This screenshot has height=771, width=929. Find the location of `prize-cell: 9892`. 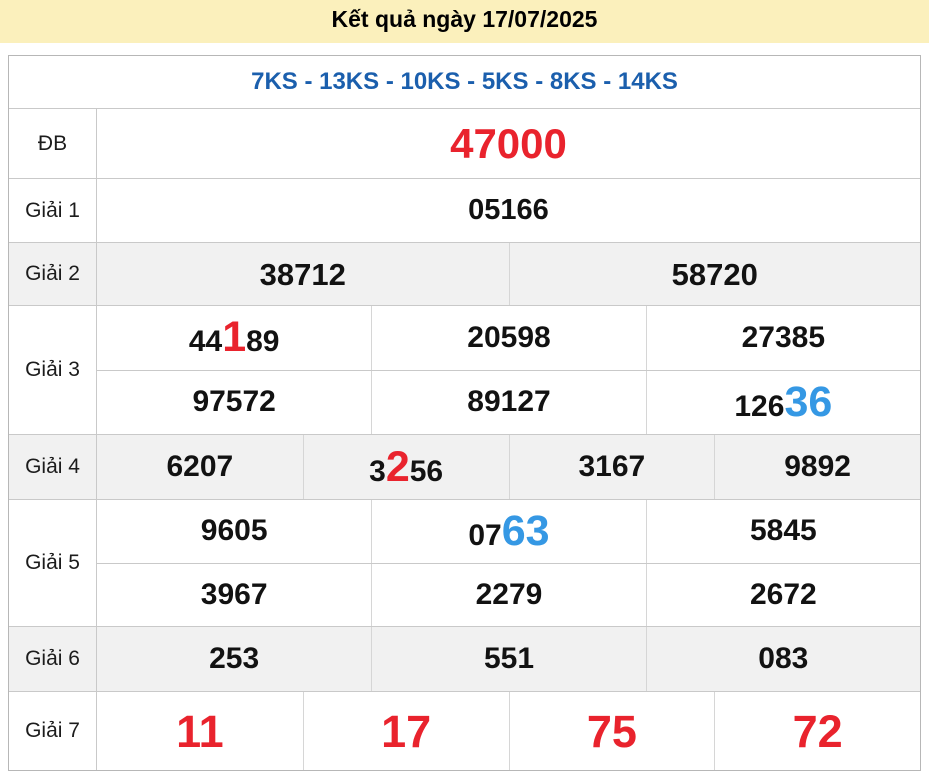

prize-cell: 9892 is located at coordinates (817, 467).